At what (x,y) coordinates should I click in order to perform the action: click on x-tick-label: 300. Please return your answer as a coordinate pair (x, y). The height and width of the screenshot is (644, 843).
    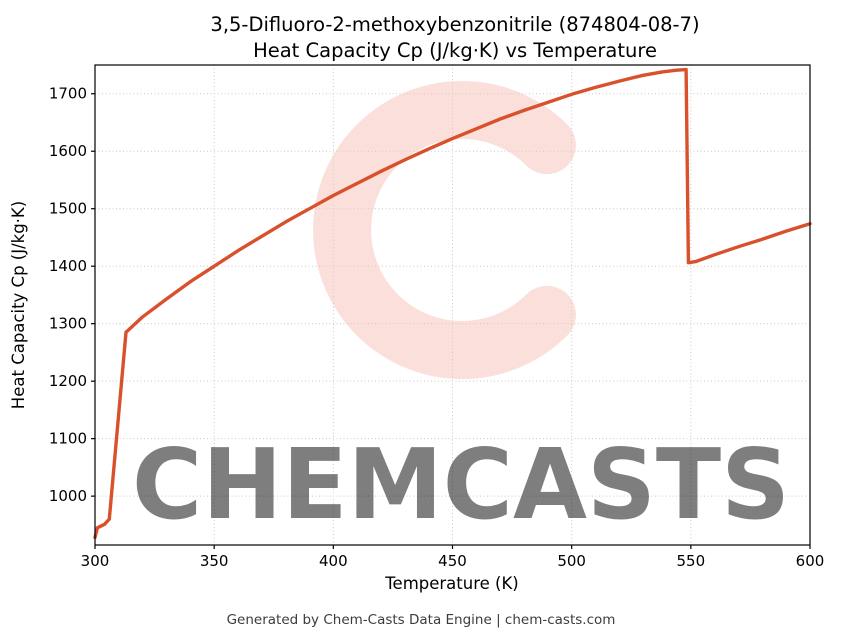
    Looking at the image, I should click on (95, 561).